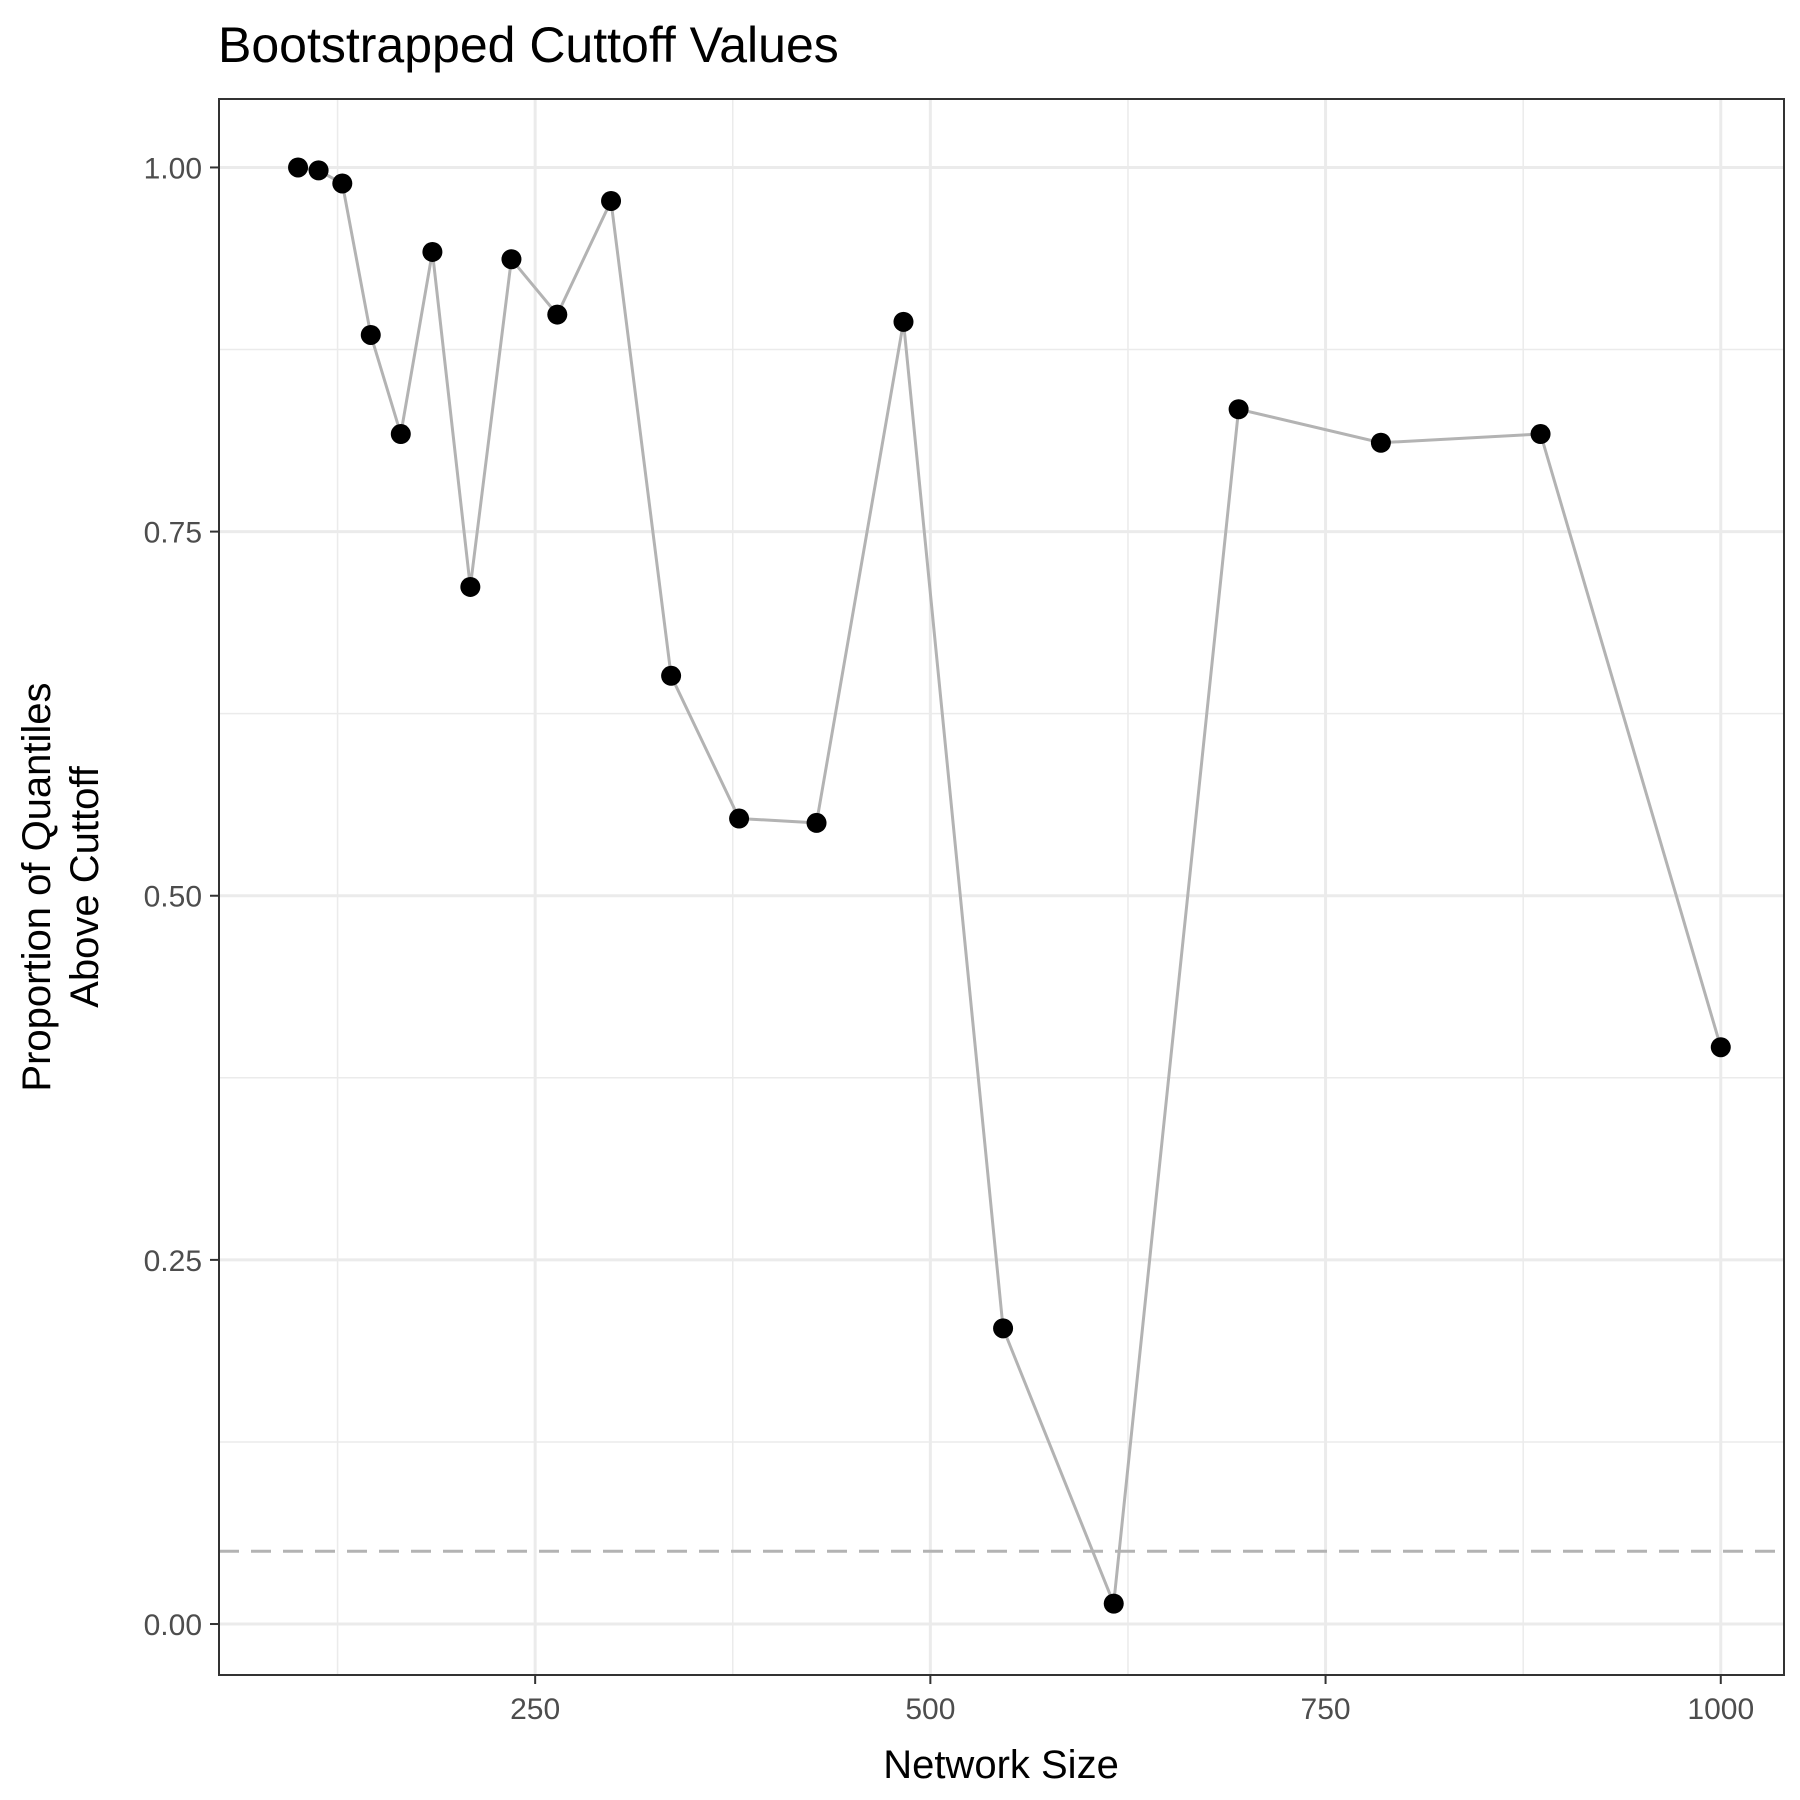 This screenshot has width=1800, height=1800. Describe the element at coordinates (1001, 1765) in the screenshot. I see `x-axis-title: Network Size` at that location.